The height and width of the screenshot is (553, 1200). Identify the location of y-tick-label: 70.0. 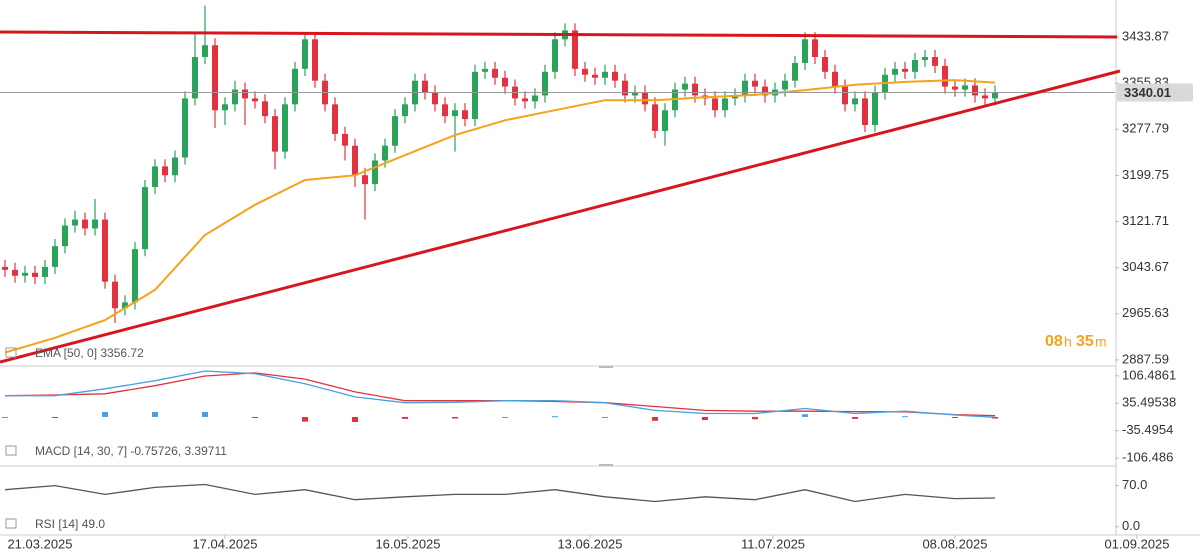
(1134, 484).